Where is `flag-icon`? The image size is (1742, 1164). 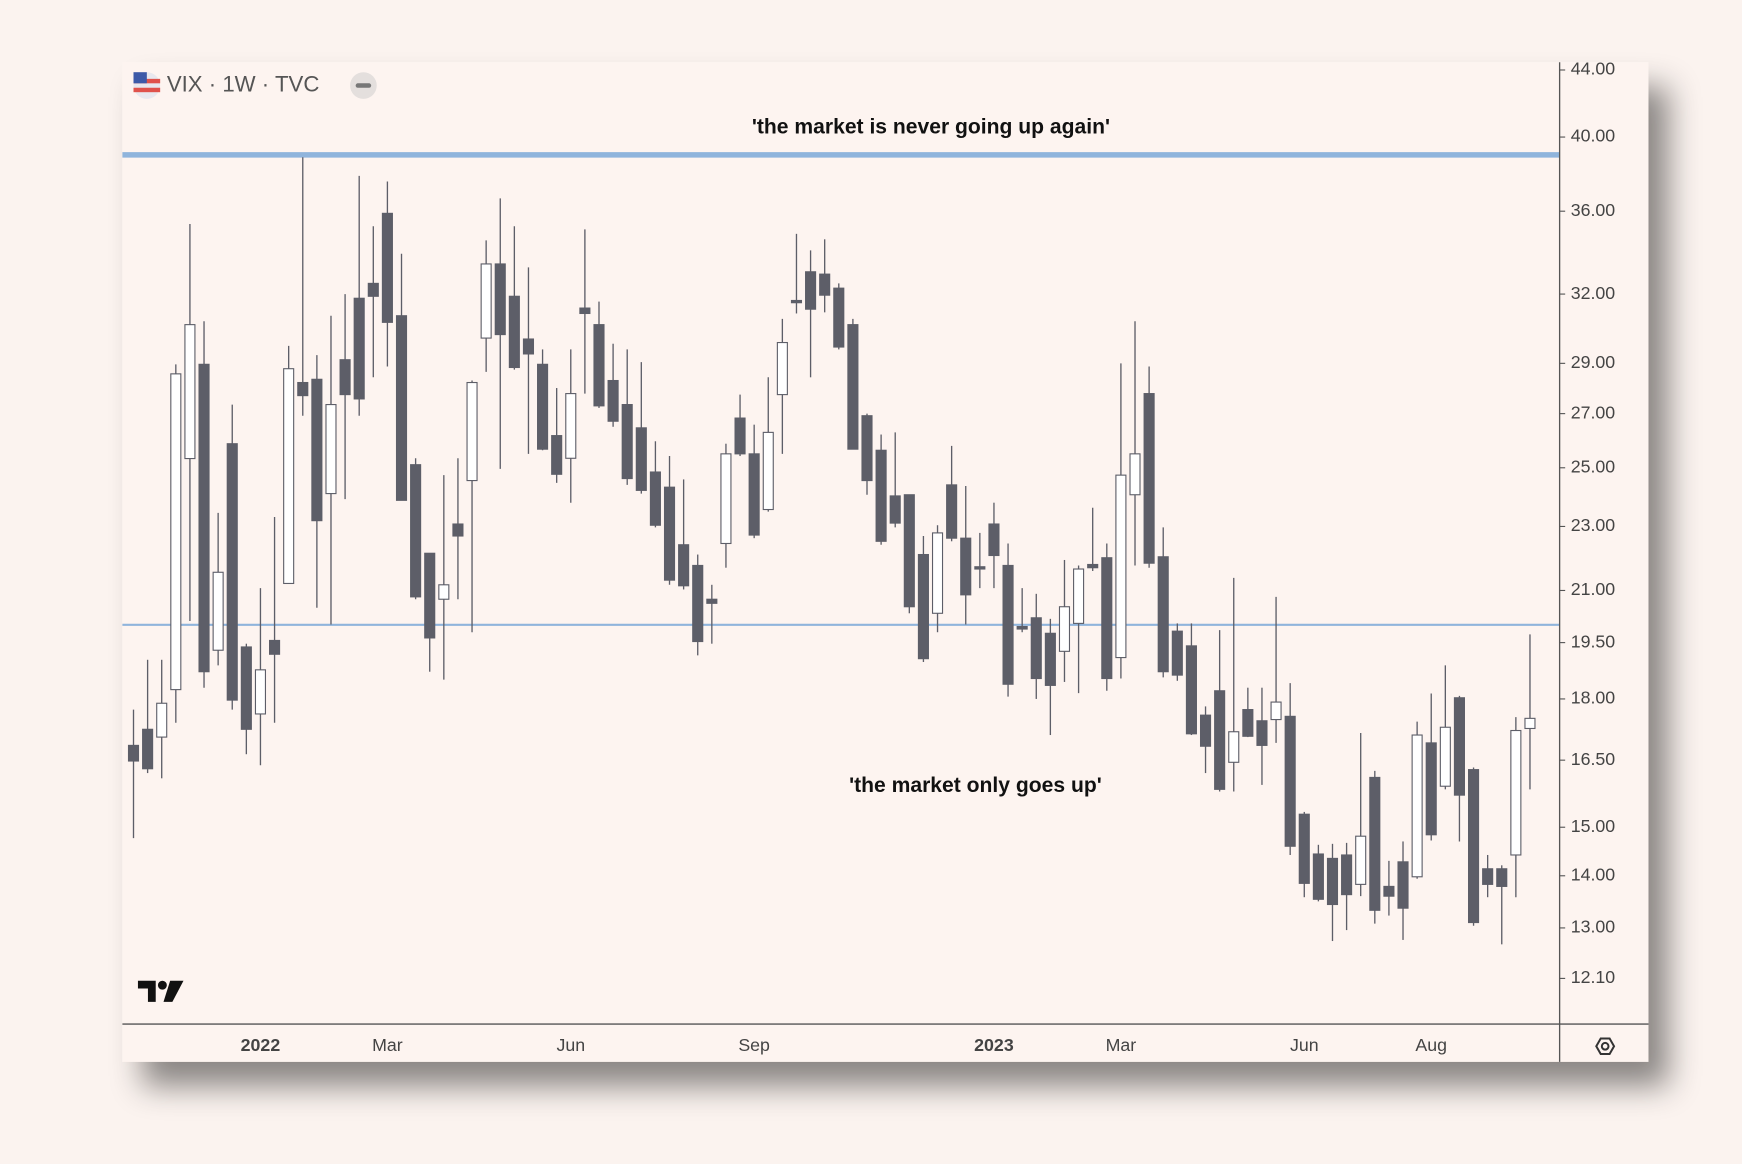 flag-icon is located at coordinates (147, 85).